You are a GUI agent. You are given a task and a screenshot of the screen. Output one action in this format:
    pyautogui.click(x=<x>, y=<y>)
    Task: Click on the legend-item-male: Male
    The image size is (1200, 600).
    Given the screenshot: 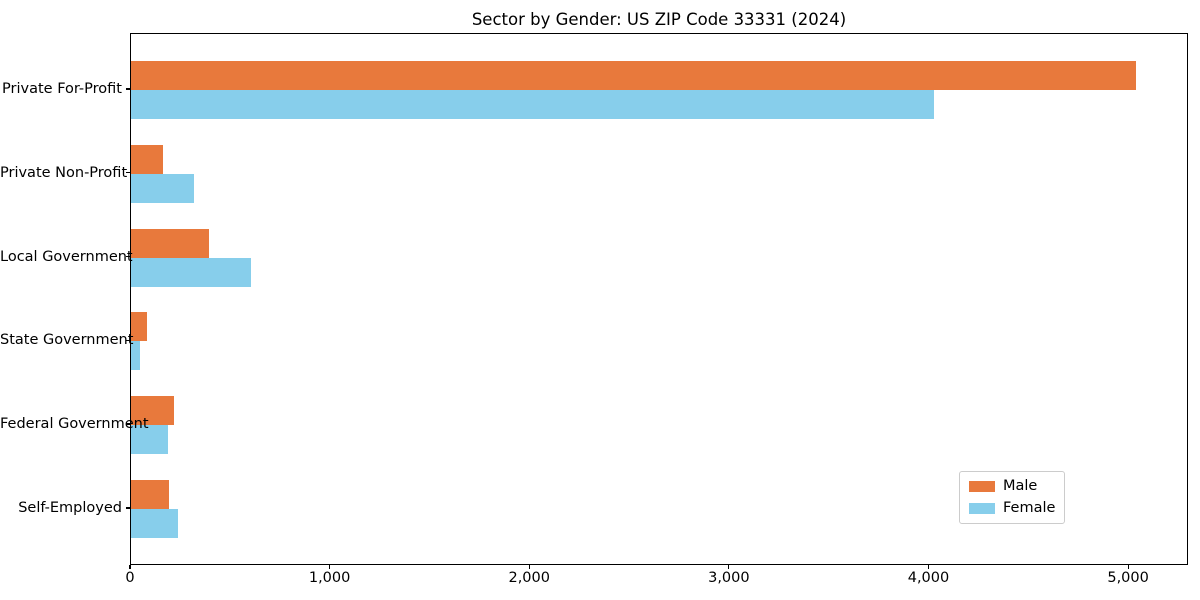 What is the action you would take?
    pyautogui.click(x=1012, y=486)
    